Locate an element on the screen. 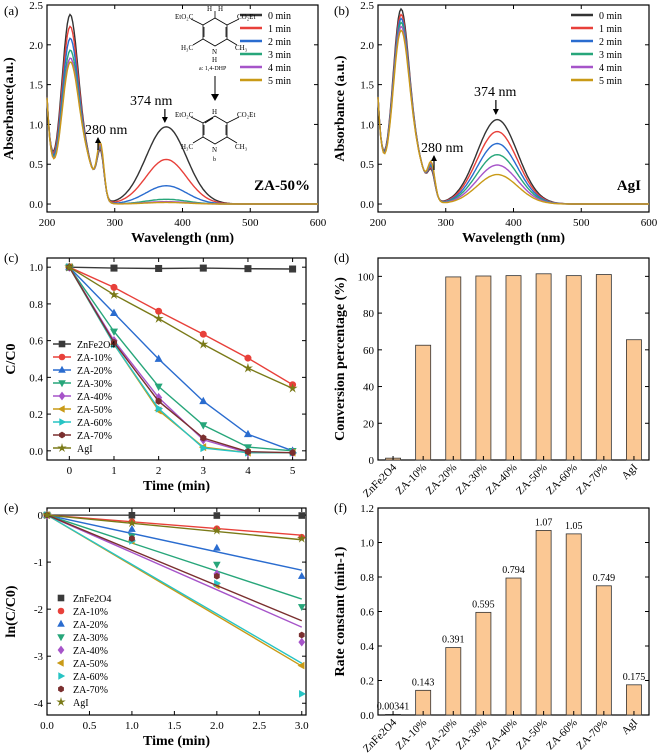 The width and height of the screenshot is (661, 754). y-axis-label: ln(C/C0) is located at coordinates (11, 611).